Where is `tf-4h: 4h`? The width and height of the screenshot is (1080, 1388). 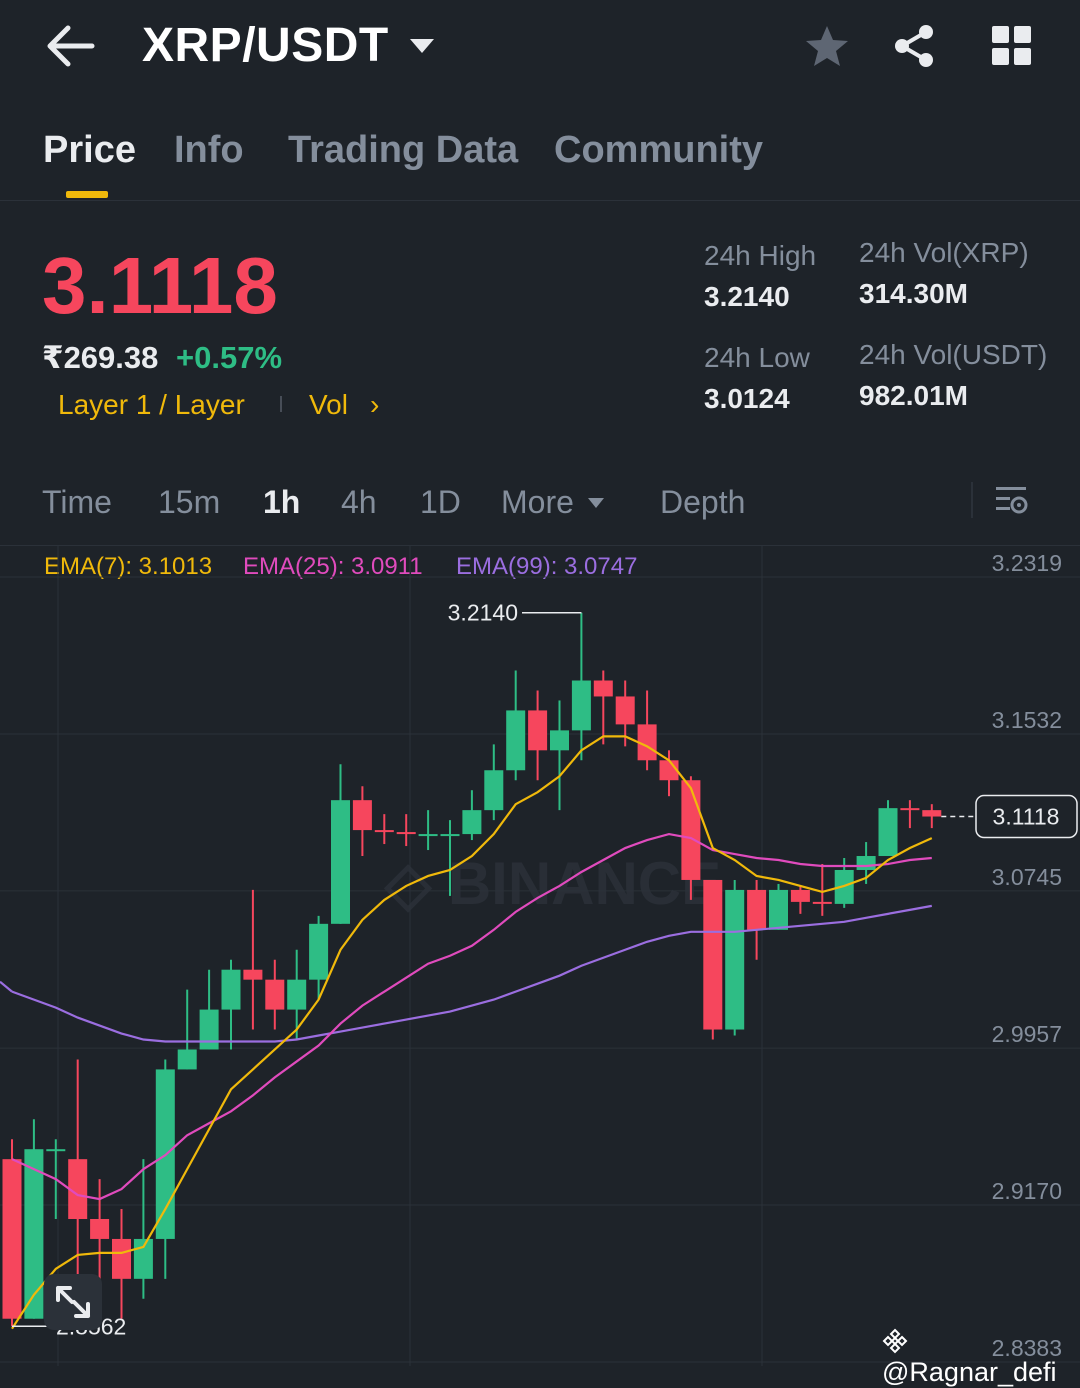 tf-4h: 4h is located at coordinates (359, 502).